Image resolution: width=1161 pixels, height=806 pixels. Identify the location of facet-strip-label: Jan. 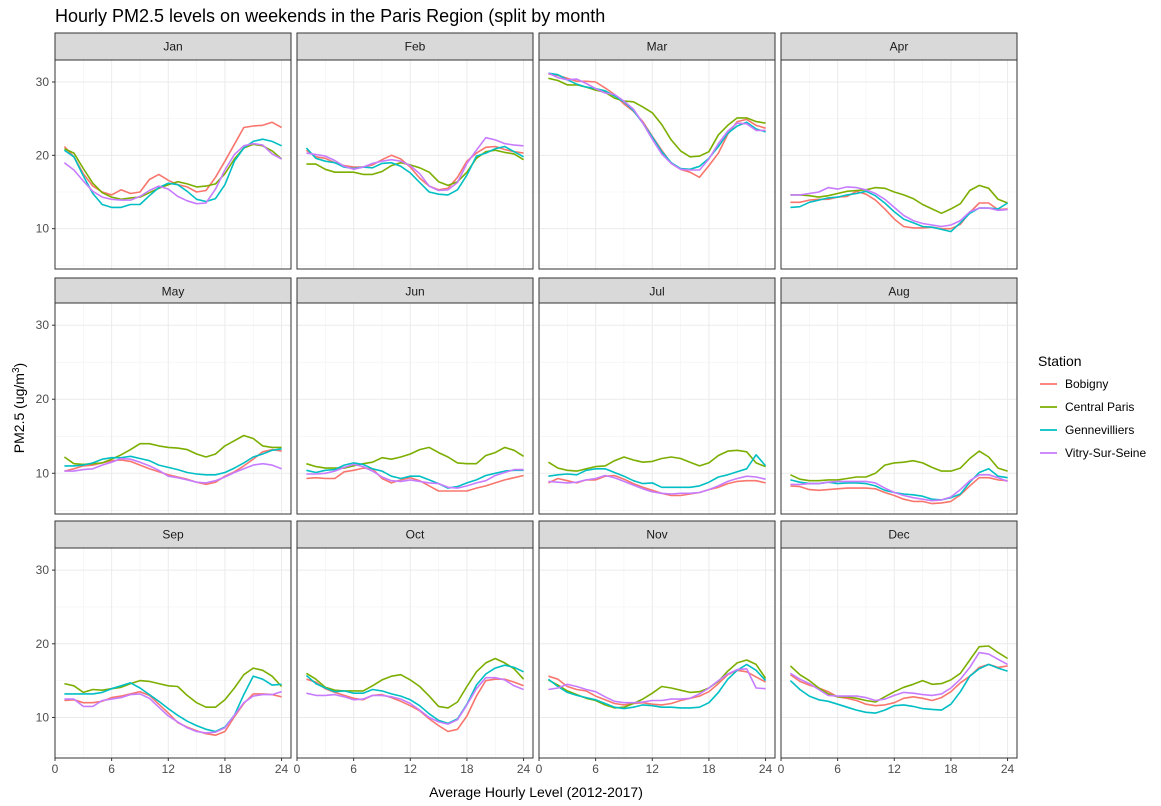
(172, 47).